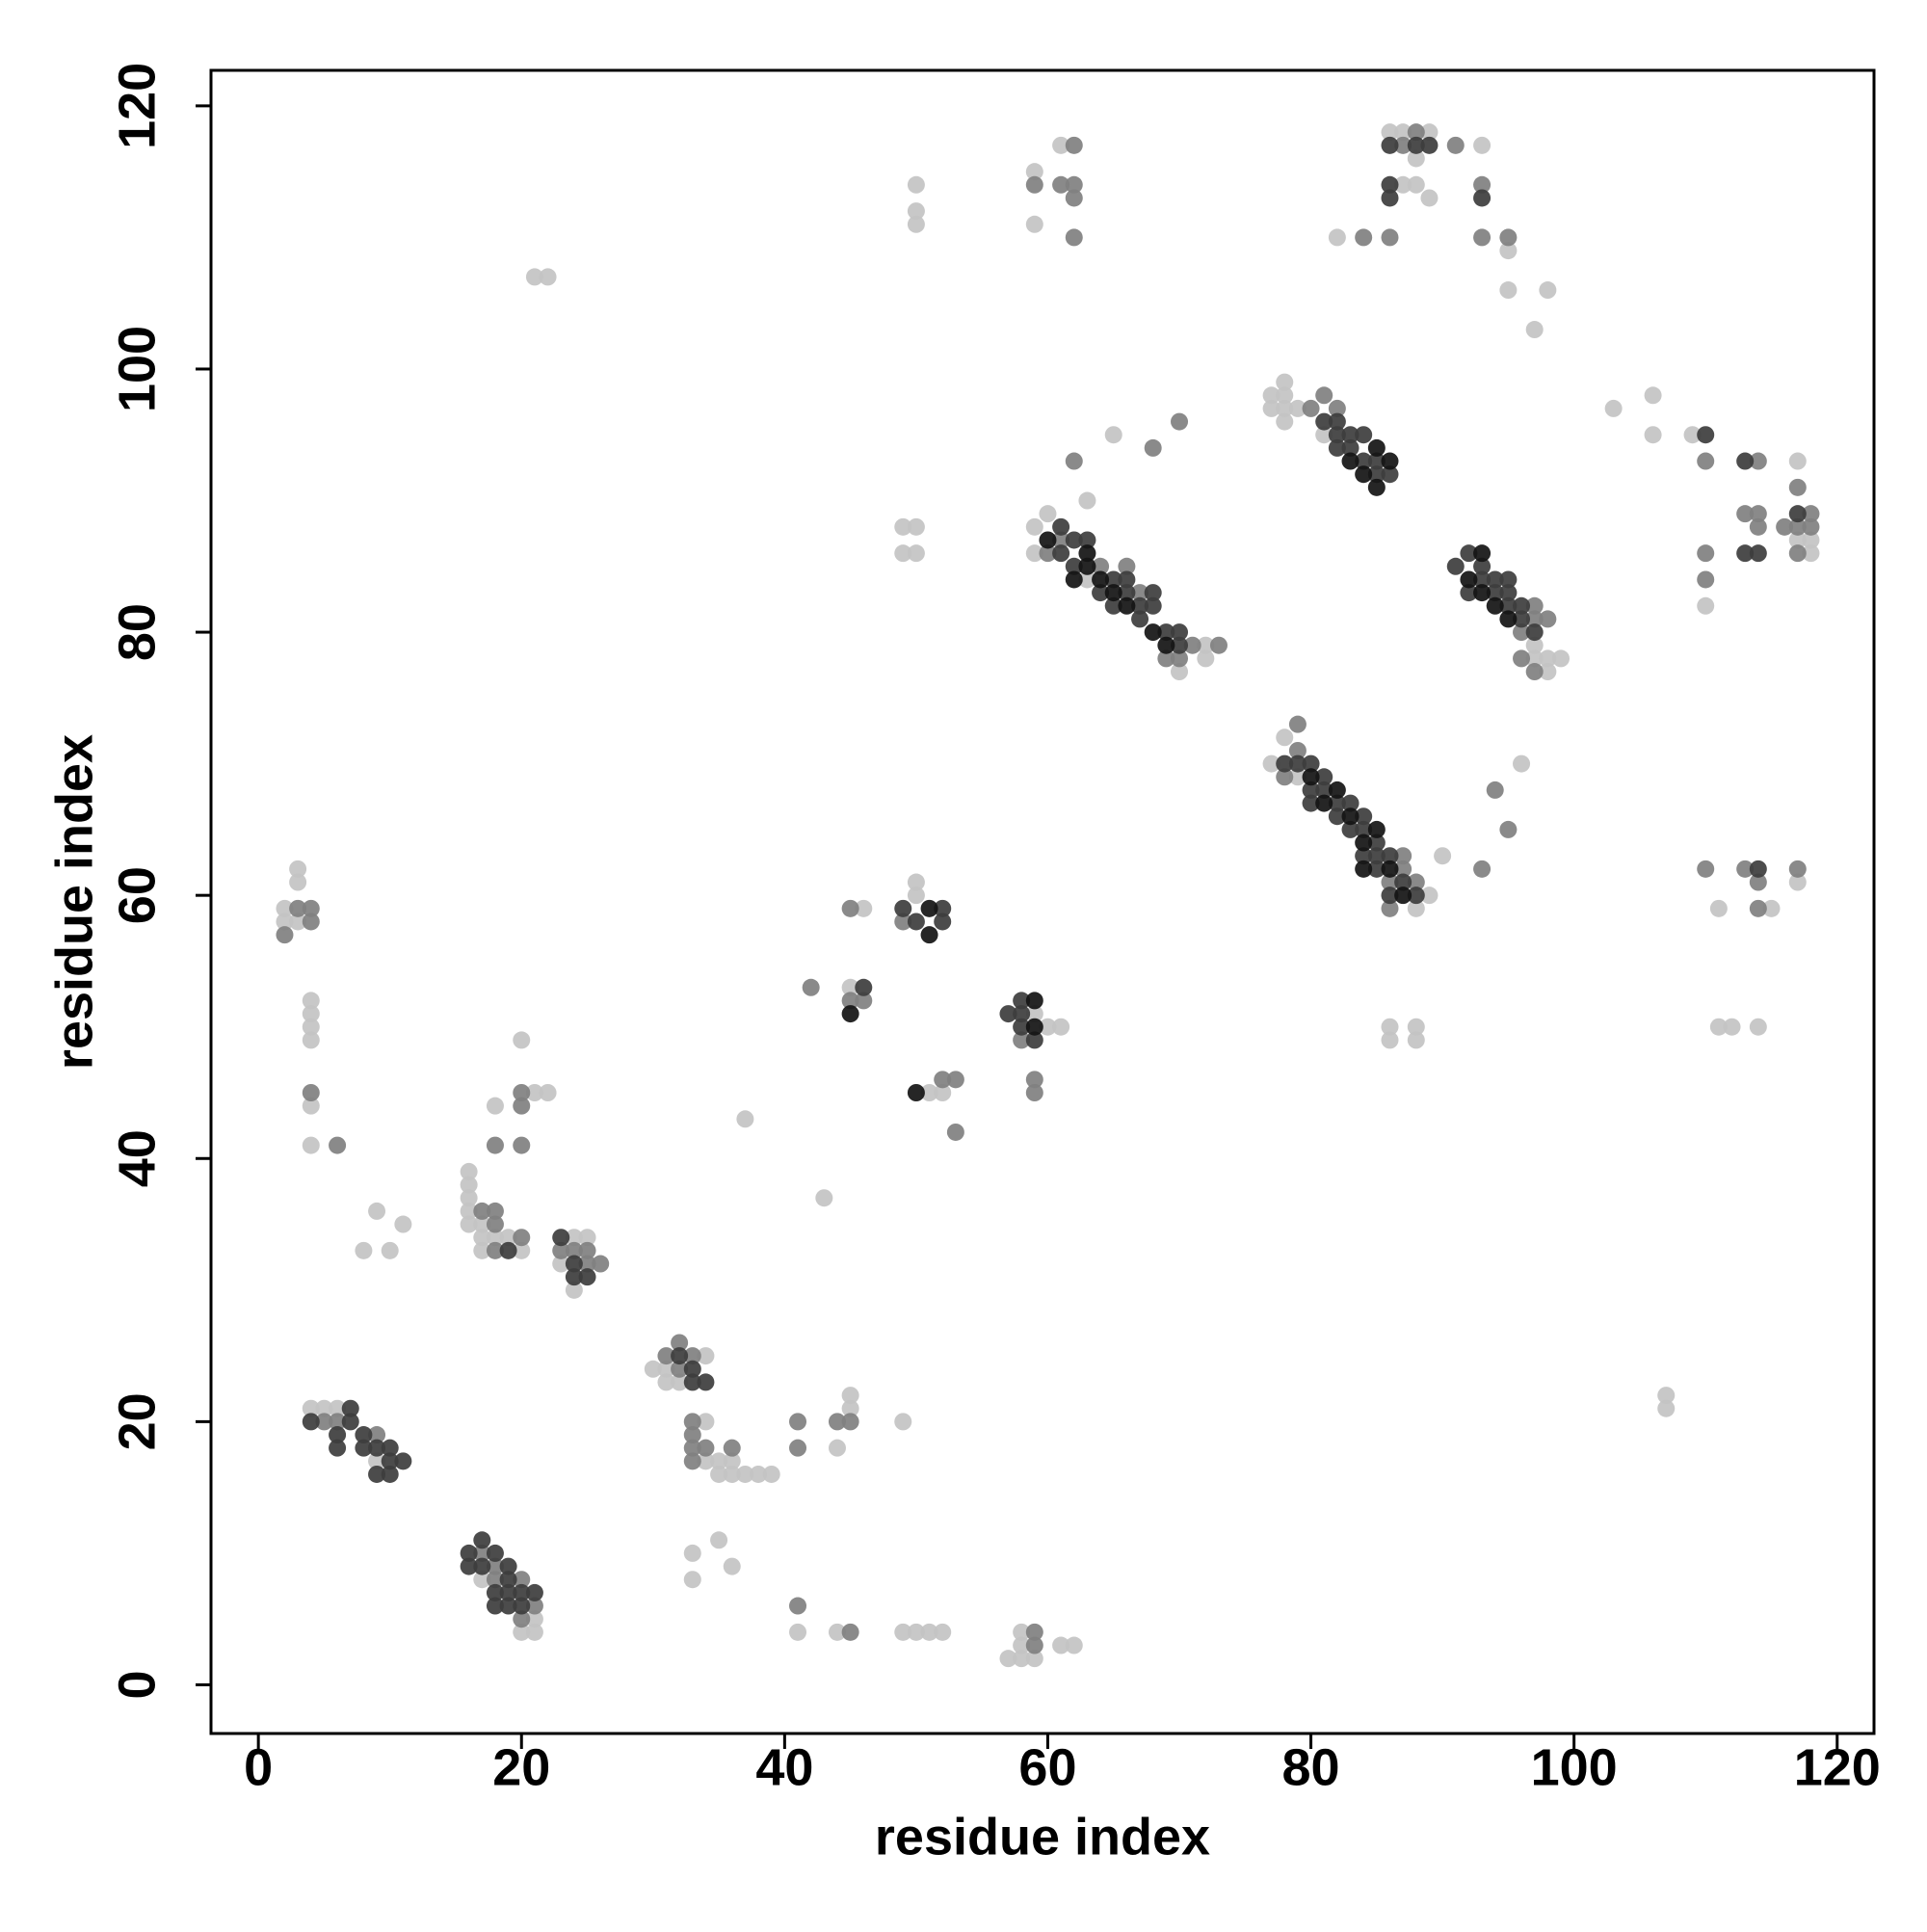  I want to click on x-tick-label: 80, so click(1311, 1767).